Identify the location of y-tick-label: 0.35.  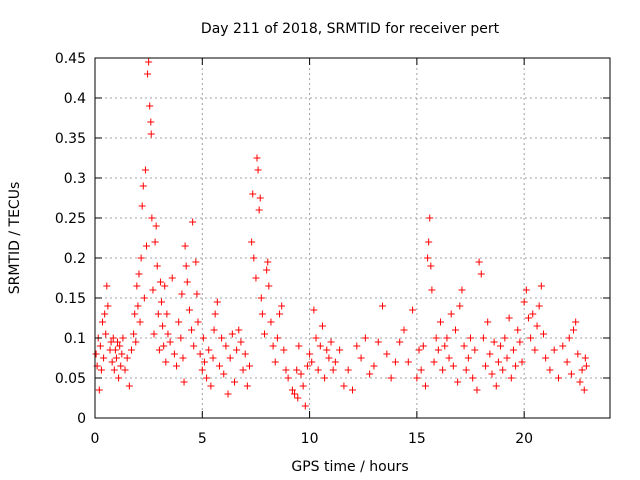
(70, 139).